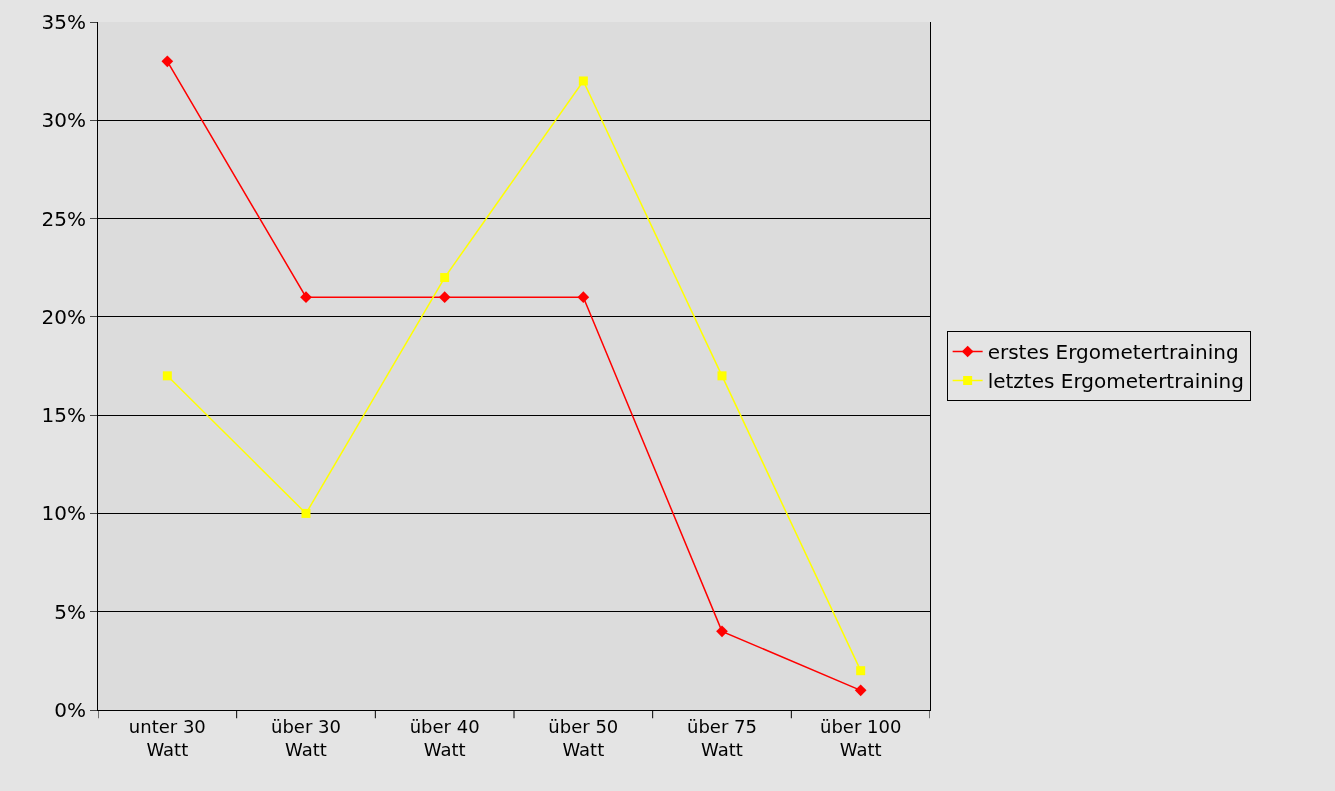 This screenshot has height=791, width=1335. I want to click on y-tick-label: 15%, so click(63, 415).